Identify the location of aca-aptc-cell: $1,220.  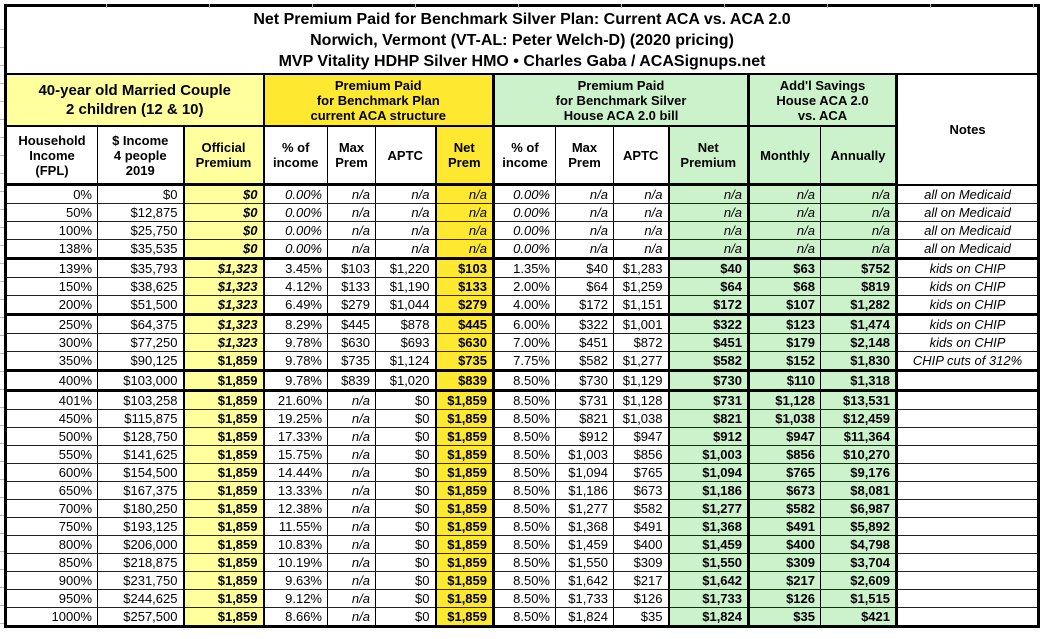
(405, 268).